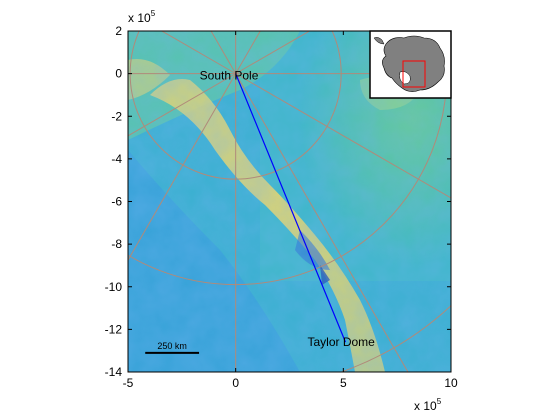  I want to click on y-axis-multiplier: x 105, so click(142, 17).